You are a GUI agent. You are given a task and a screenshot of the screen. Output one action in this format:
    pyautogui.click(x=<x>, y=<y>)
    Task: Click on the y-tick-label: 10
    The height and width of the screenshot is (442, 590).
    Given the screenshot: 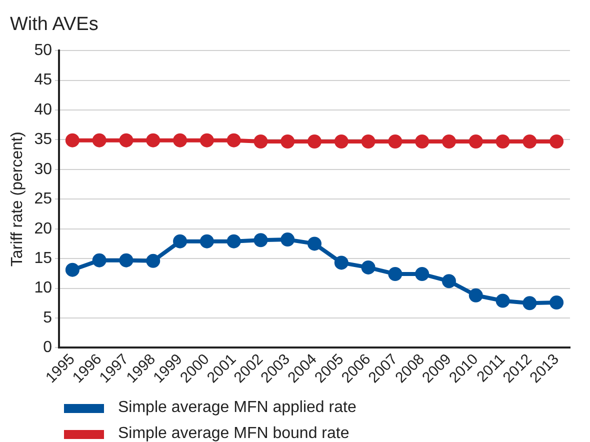 What is the action you would take?
    pyautogui.click(x=43, y=288)
    